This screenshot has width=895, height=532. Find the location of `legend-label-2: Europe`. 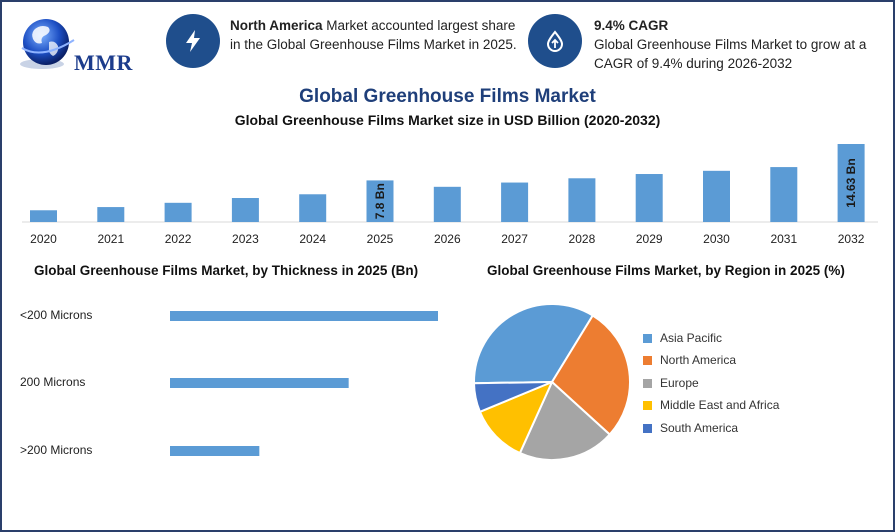

legend-label-2: Europe is located at coordinates (679, 383).